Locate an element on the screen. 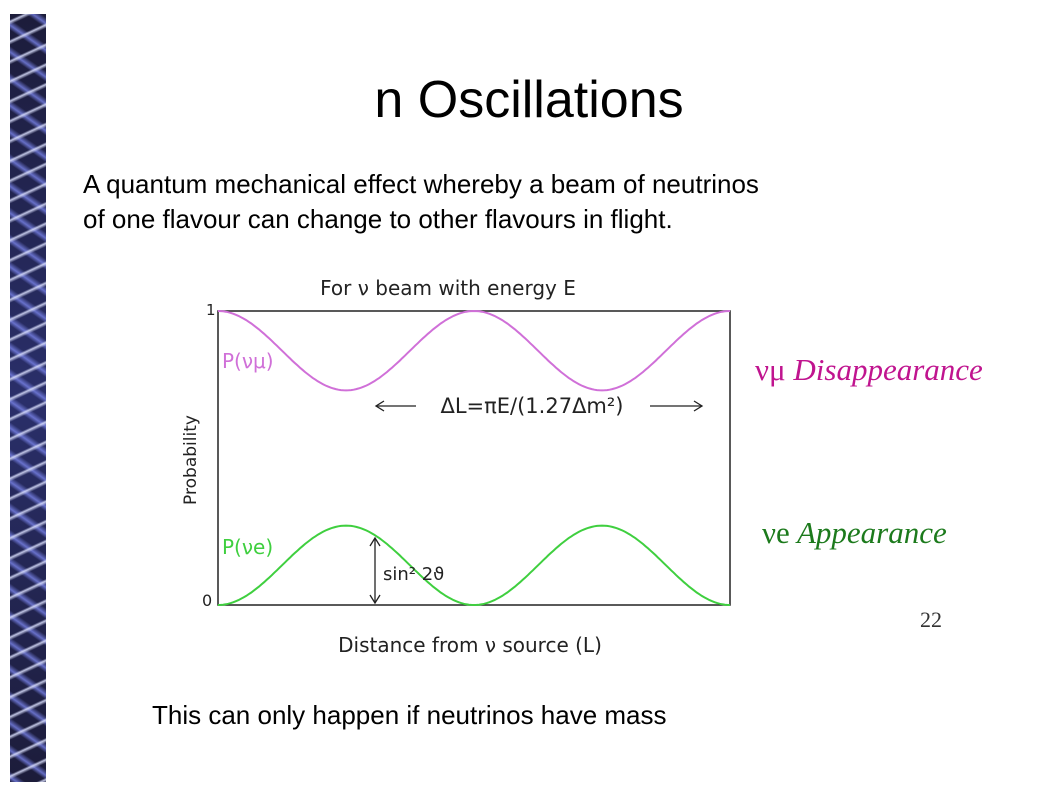 Image resolution: width=1058 pixels, height=793 pixels. disappearance-symbol: νμ is located at coordinates (770, 369).